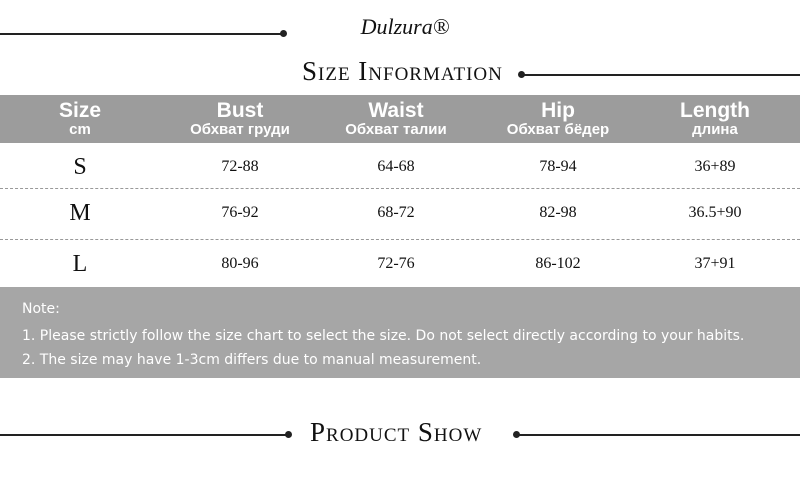  I want to click on section-title: Size Information, so click(402, 71).